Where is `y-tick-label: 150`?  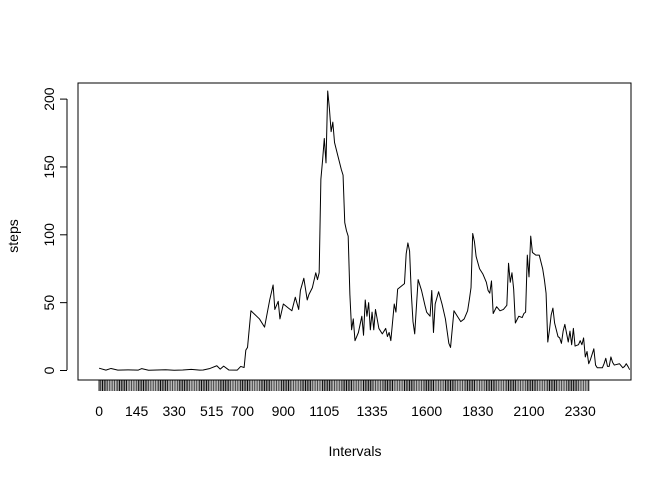 y-tick-label: 150 is located at coordinates (49, 167).